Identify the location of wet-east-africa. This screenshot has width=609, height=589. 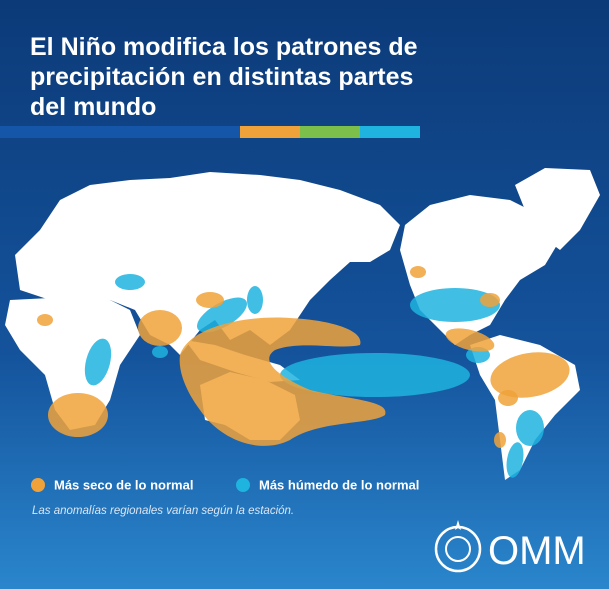
(98, 362).